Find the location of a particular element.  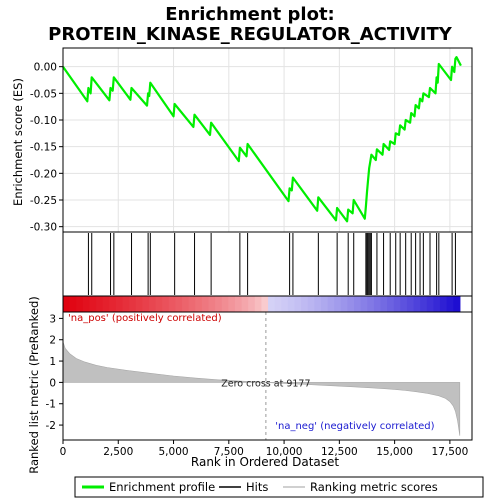

rank-heatmap-bar is located at coordinates (267, 304).